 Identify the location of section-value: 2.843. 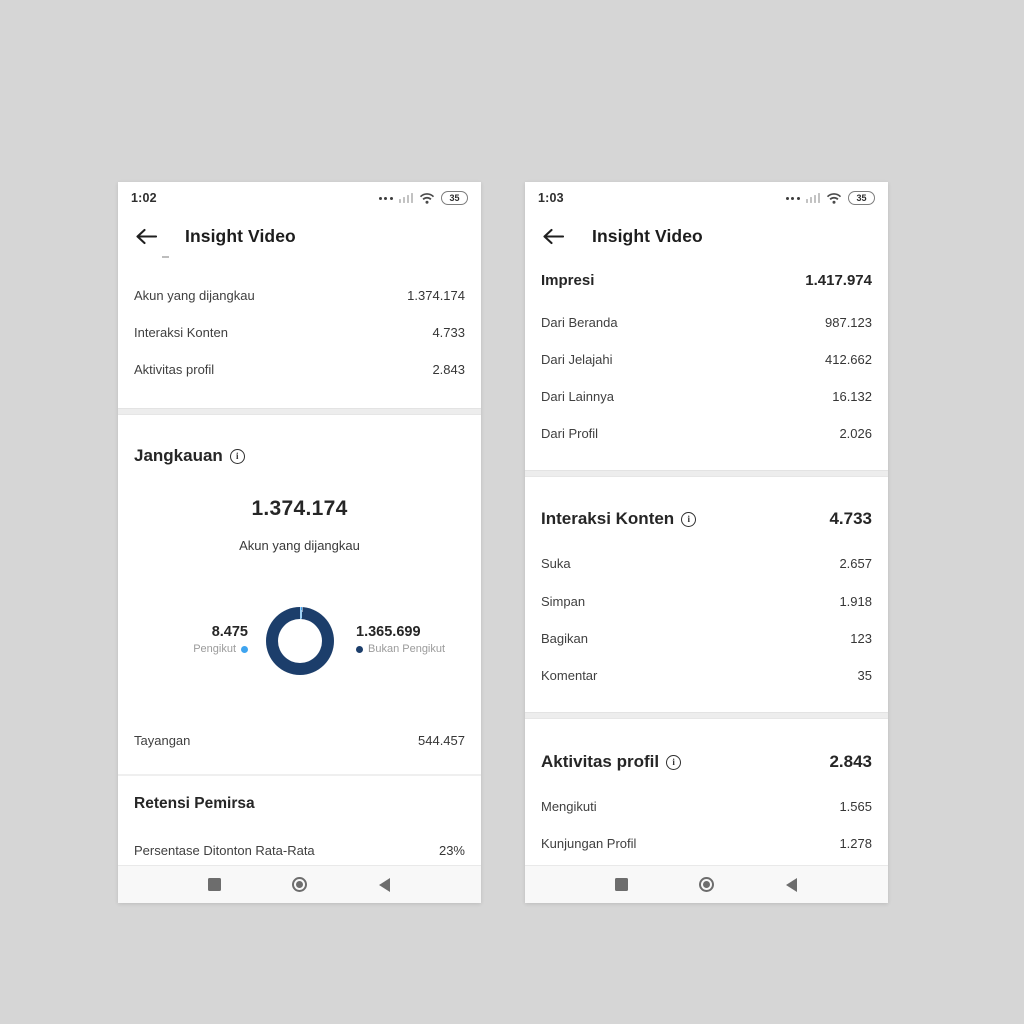
(850, 761).